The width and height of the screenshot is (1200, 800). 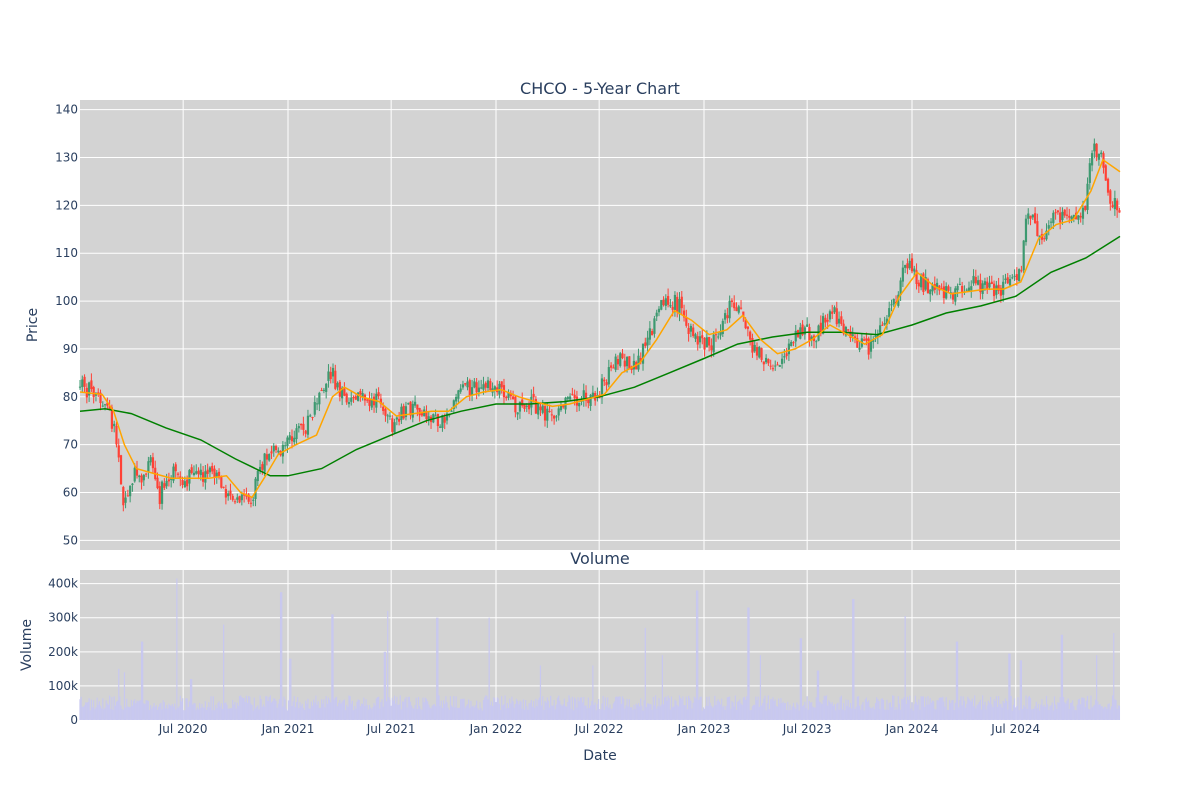 What do you see at coordinates (70, 397) in the screenshot?
I see `price-tick-label: 80` at bounding box center [70, 397].